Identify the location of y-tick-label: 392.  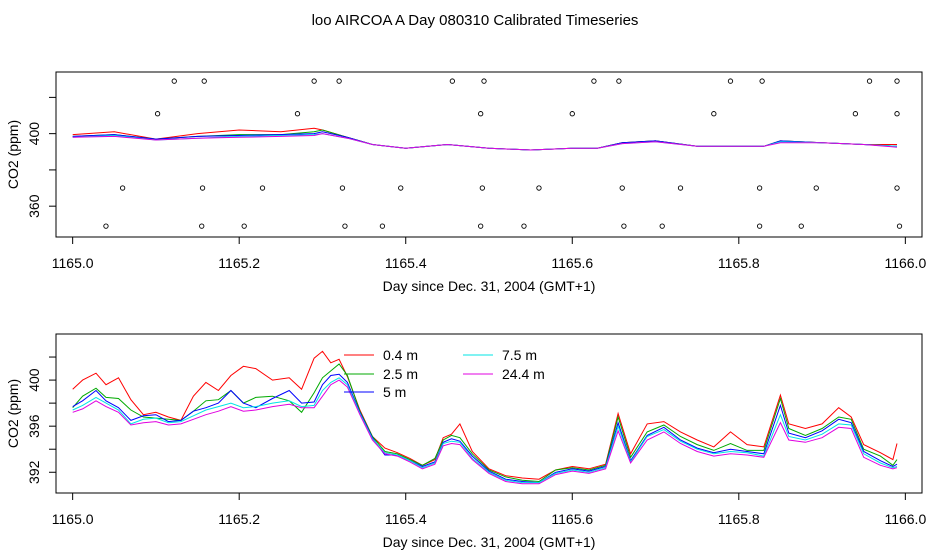
(34, 472).